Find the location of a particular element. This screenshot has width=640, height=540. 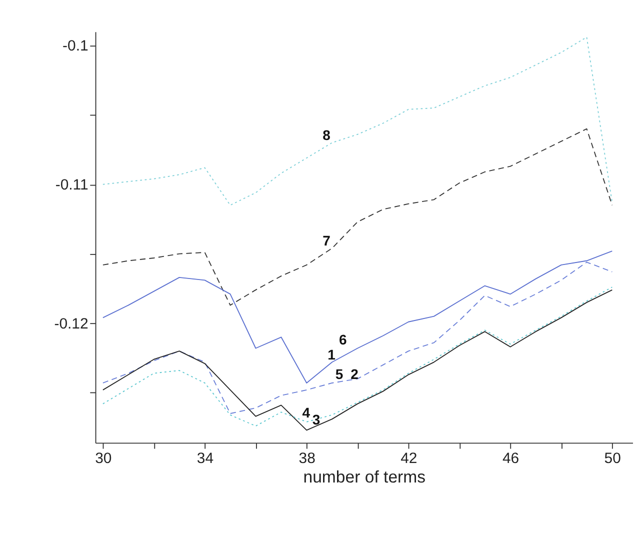

x-axis-title: number of terms is located at coordinates (364, 476).